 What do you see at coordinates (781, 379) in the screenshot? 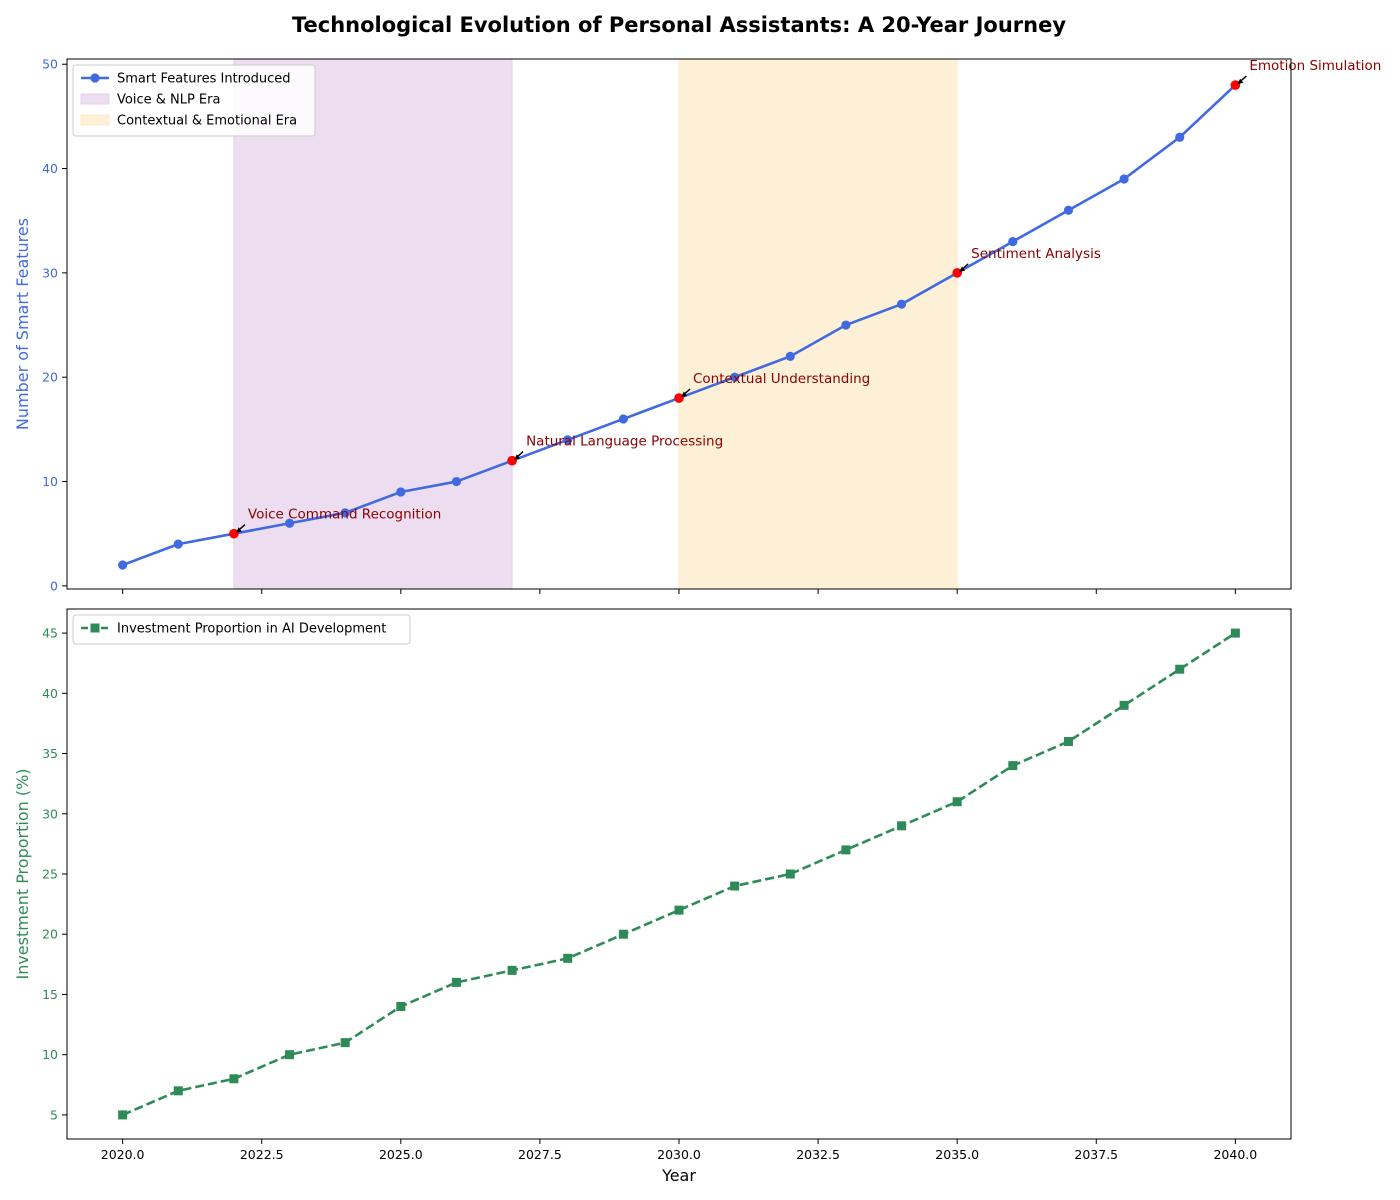
I see `annotation-label: Contextual Understanding` at bounding box center [781, 379].